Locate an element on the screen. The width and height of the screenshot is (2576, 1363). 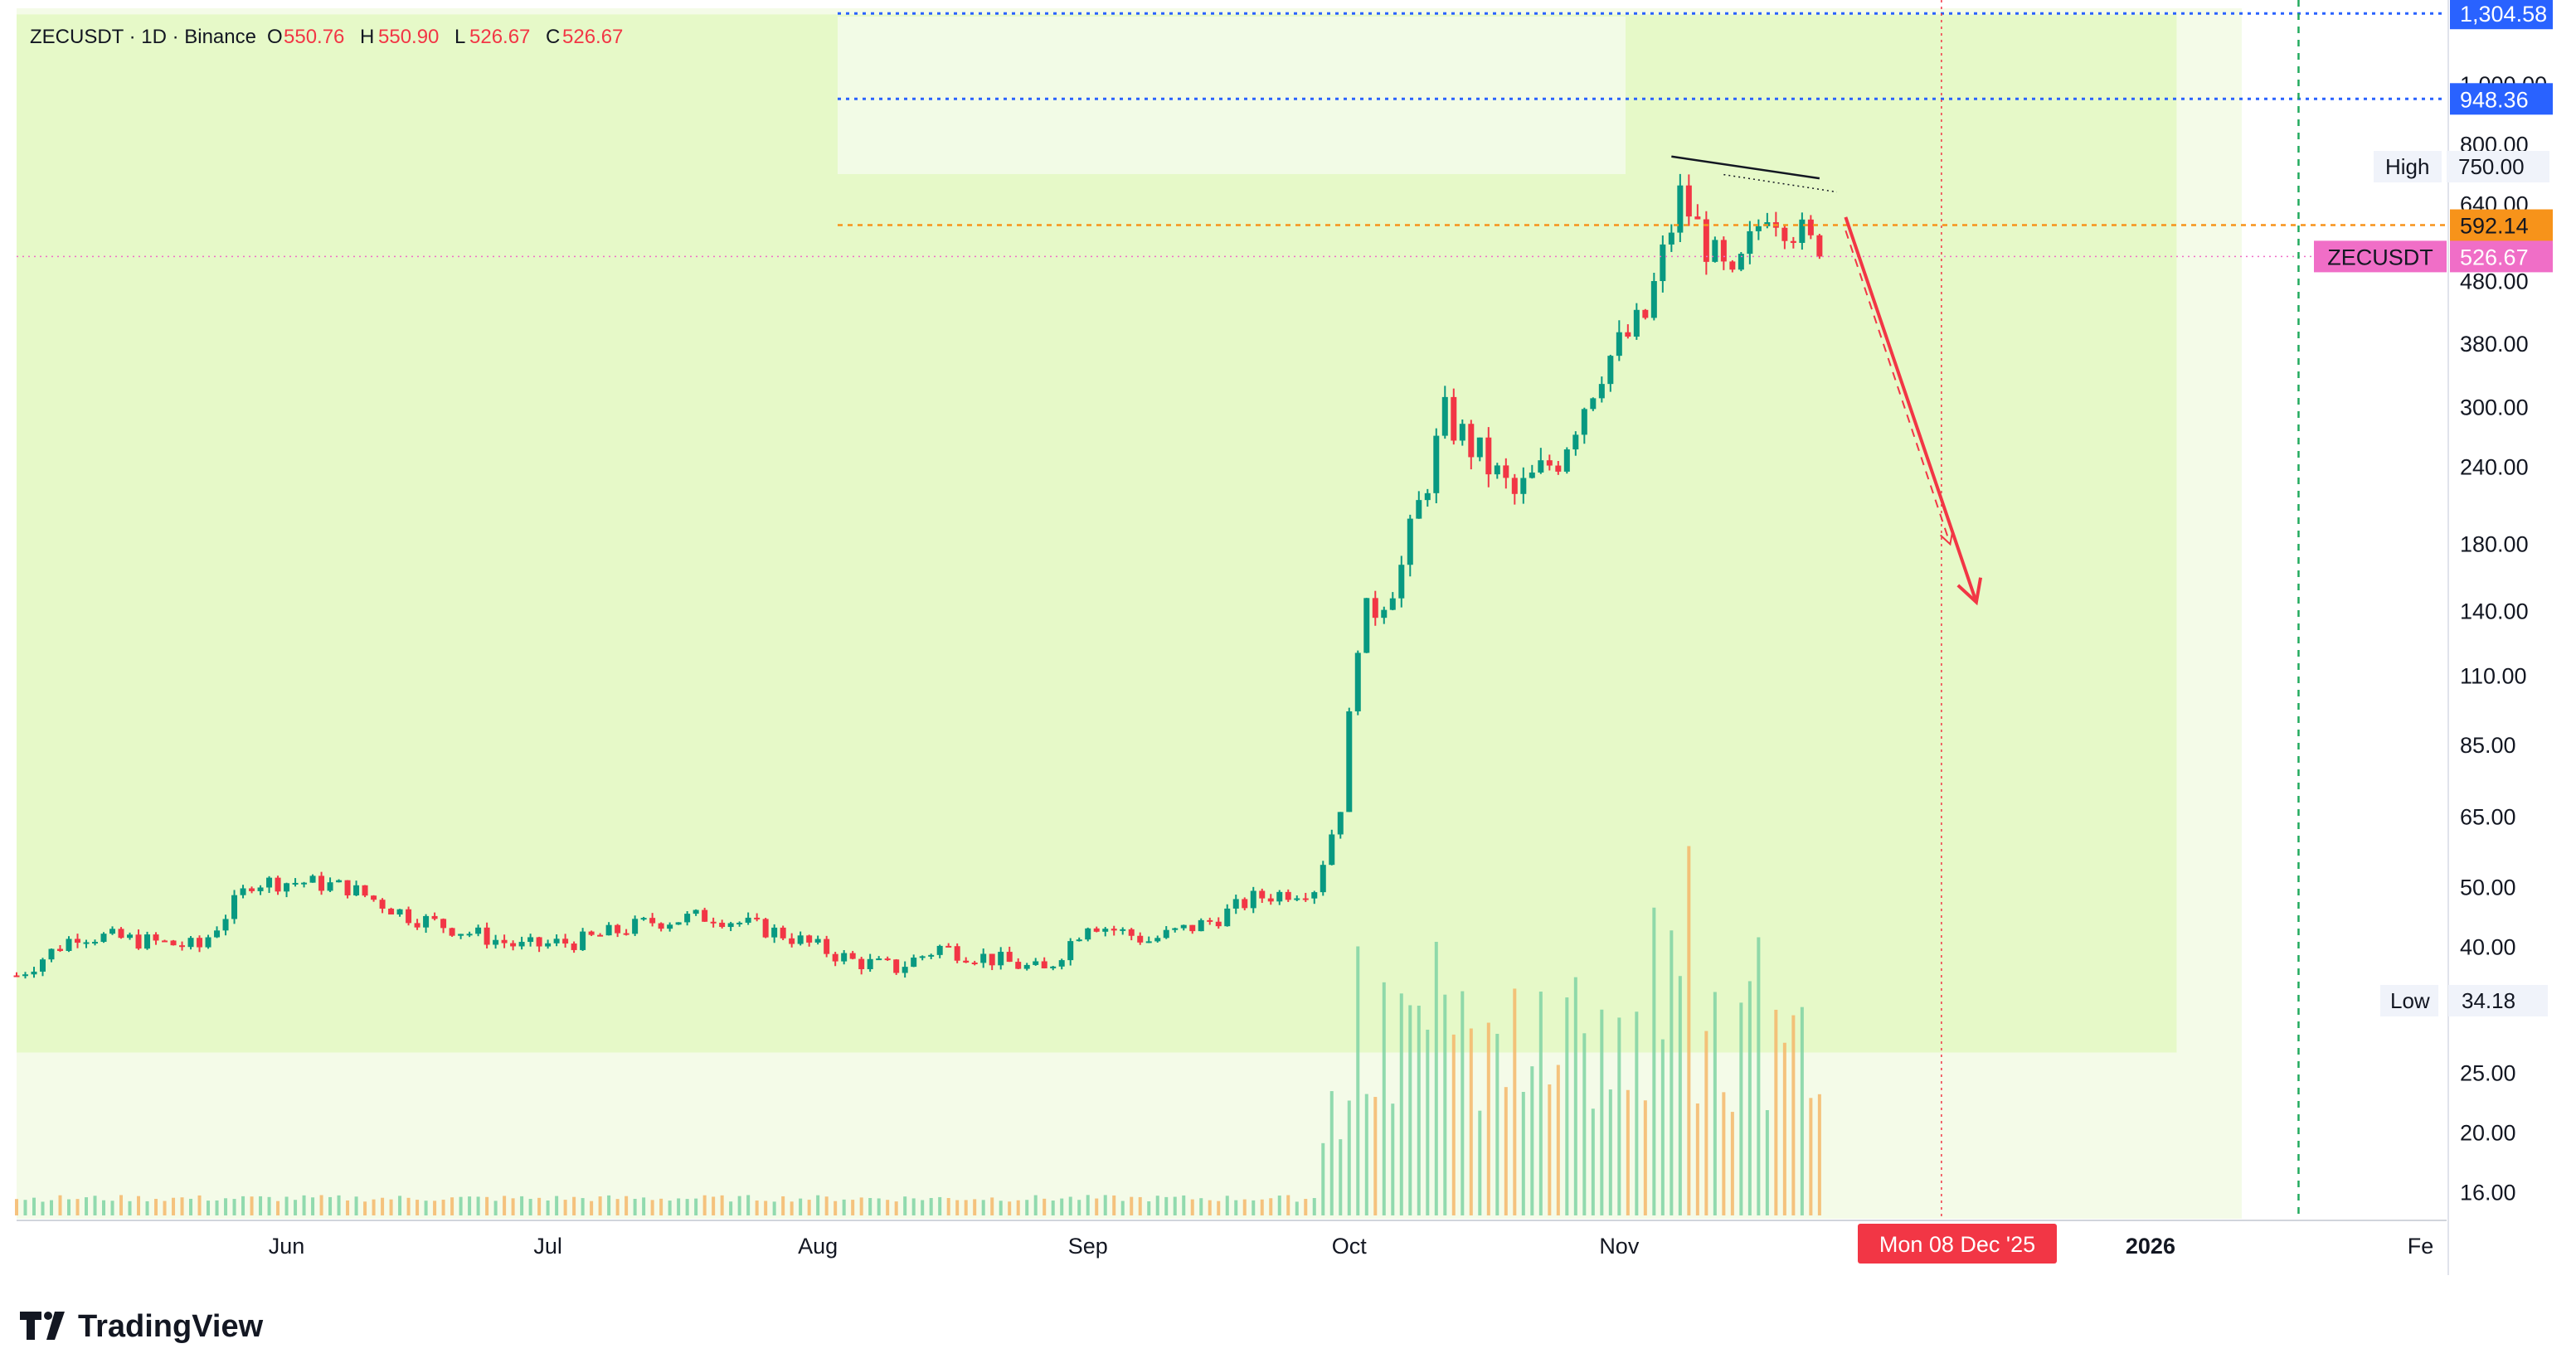
tradingview-logo: TradingView is located at coordinates (142, 1326).